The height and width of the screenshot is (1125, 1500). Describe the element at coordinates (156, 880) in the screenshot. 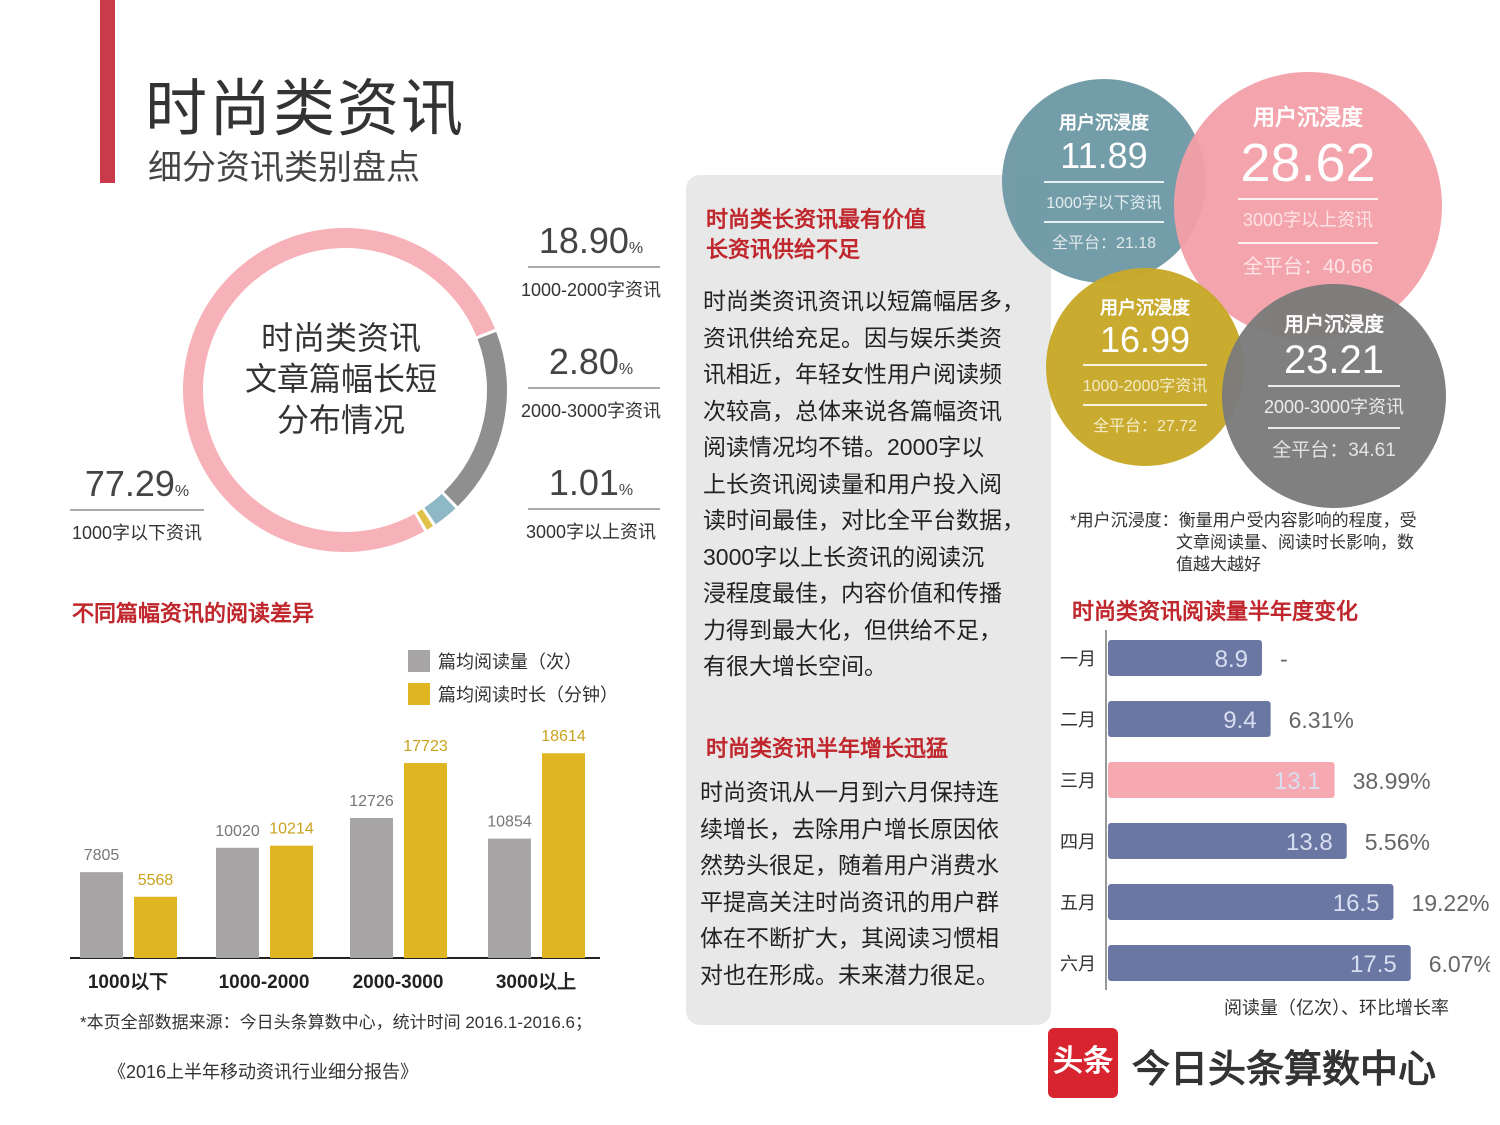

I see `bar-value-label: 5568` at that location.